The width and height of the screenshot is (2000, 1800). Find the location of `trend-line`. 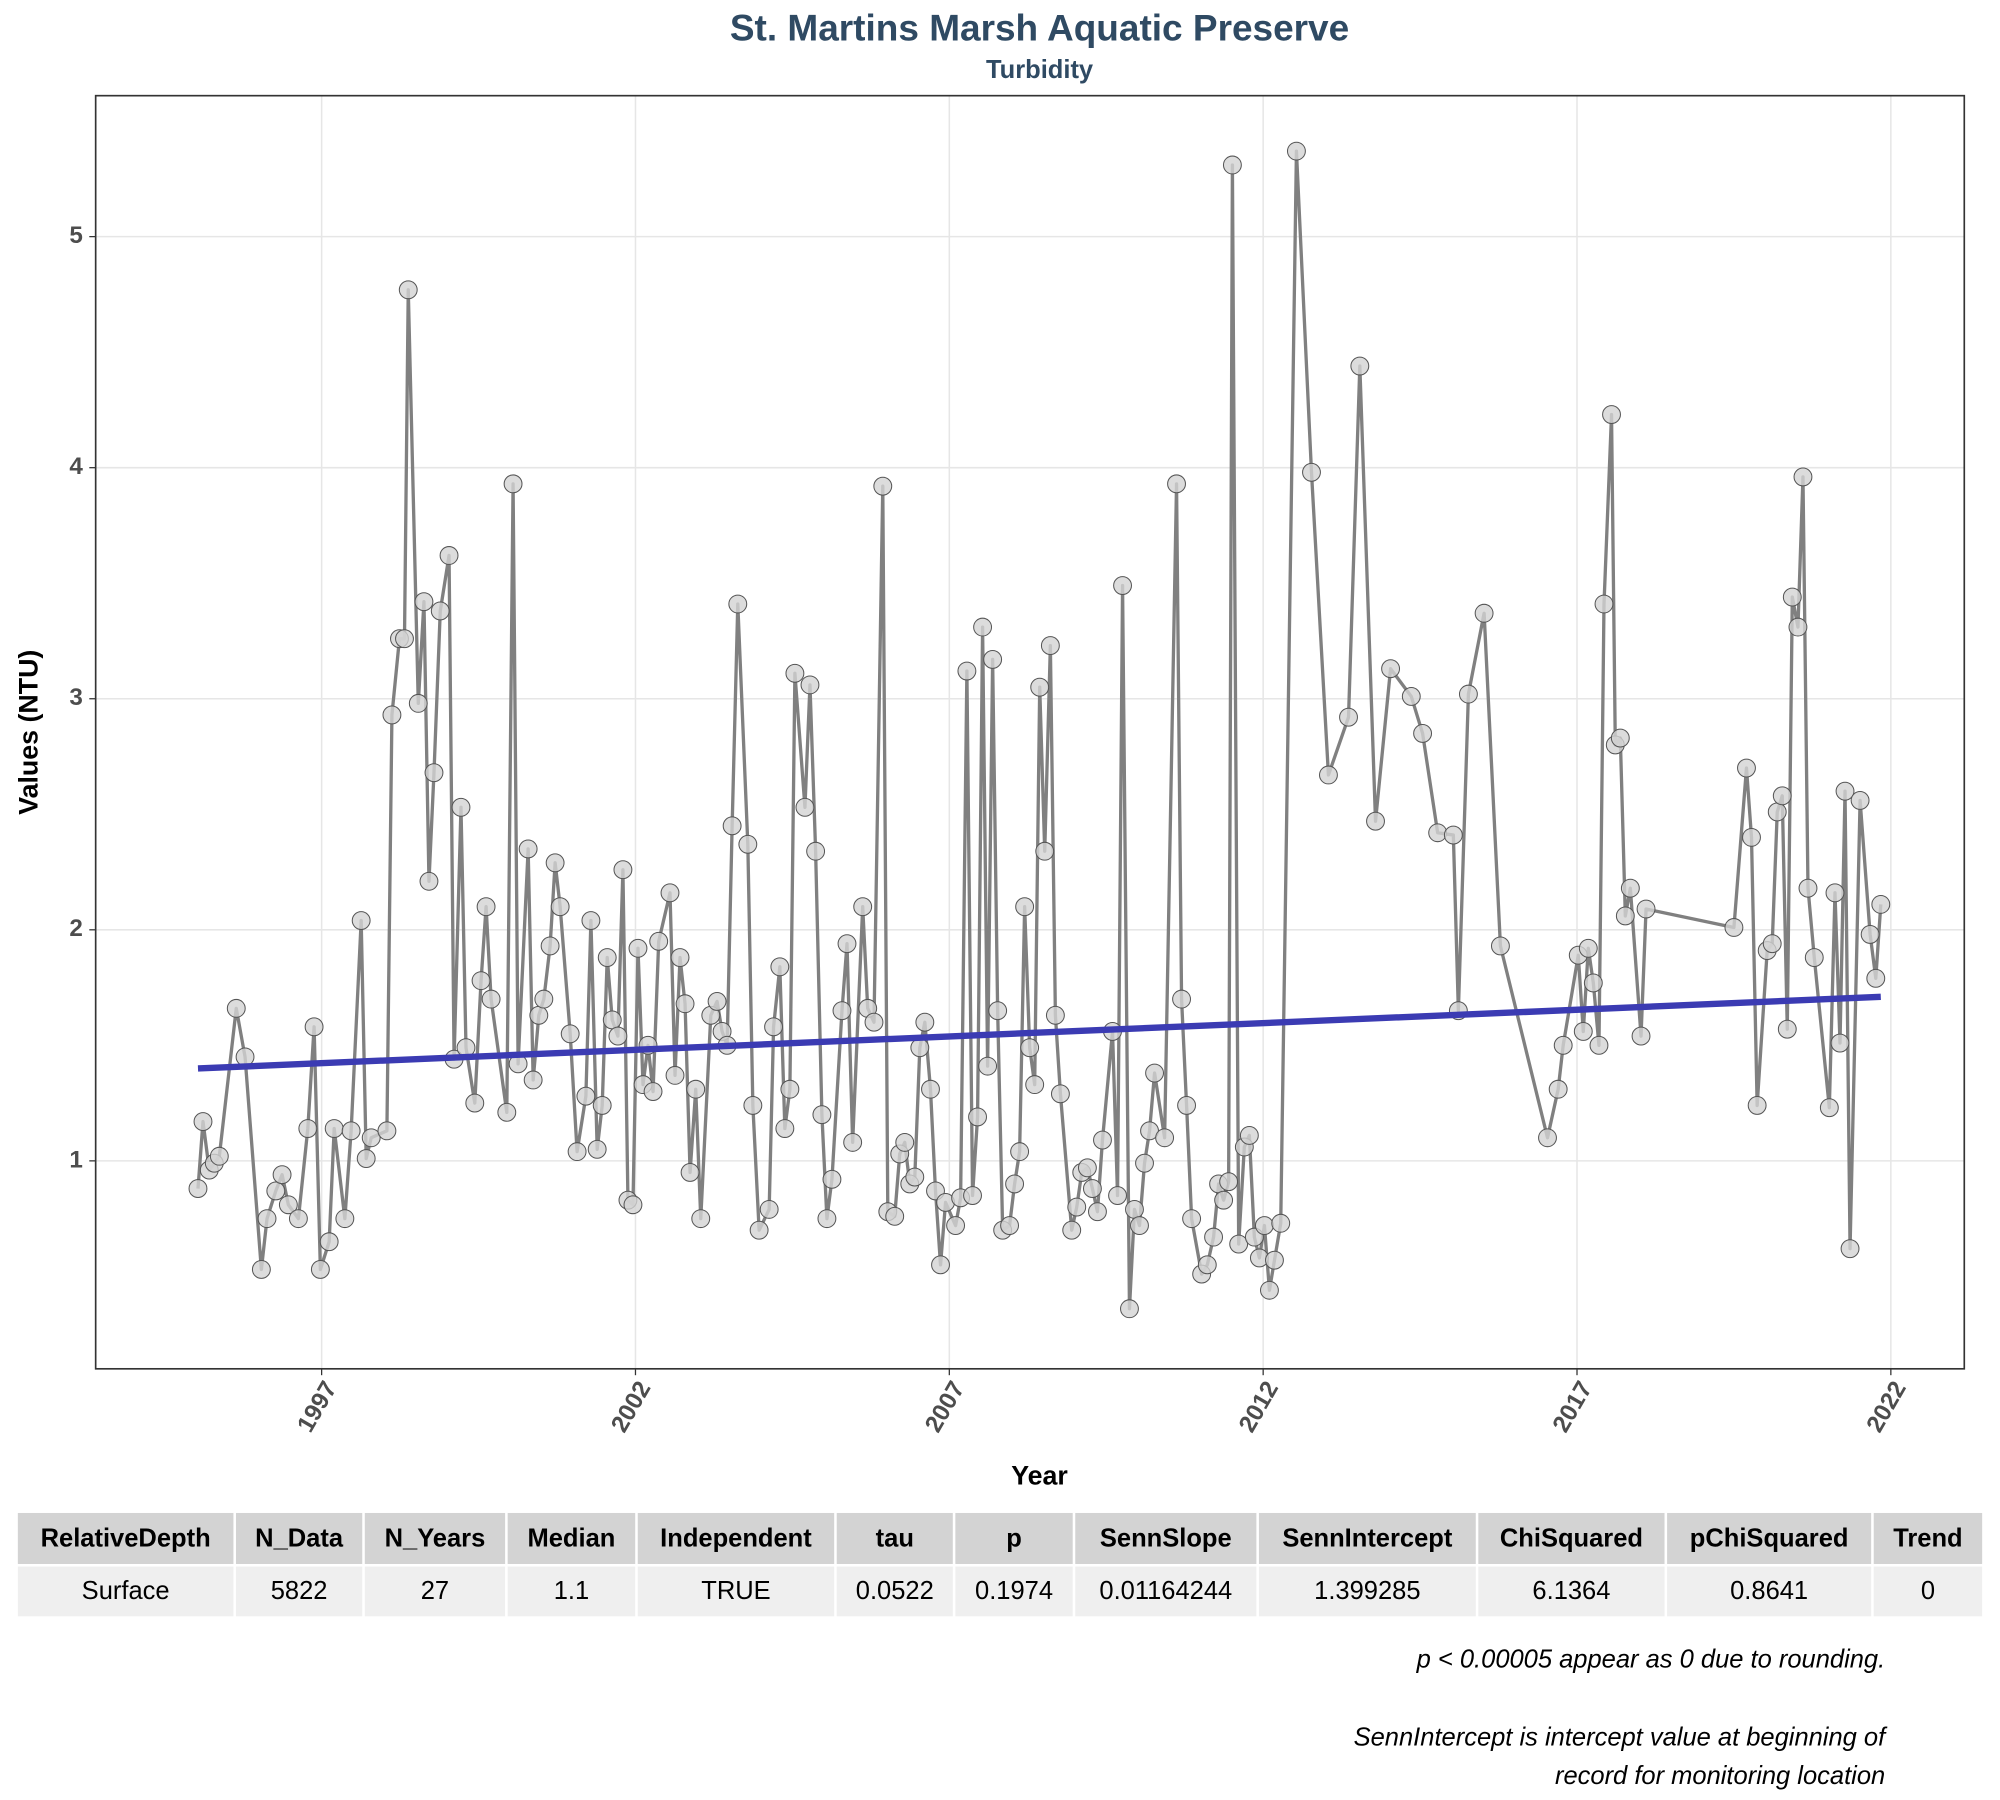

trend-line is located at coordinates (1039, 1032).